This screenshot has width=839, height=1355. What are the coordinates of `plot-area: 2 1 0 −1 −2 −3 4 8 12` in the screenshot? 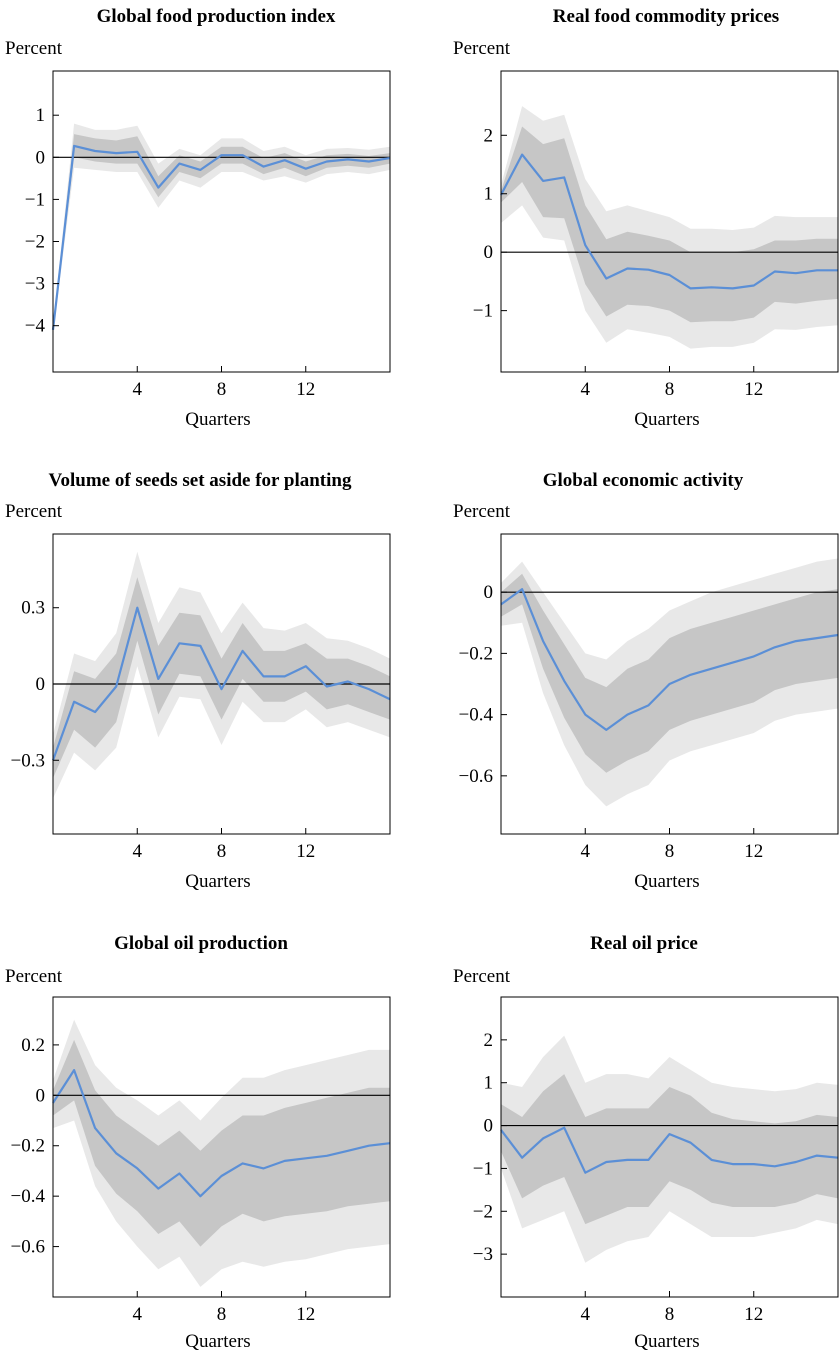 It's located at (656, 1160).